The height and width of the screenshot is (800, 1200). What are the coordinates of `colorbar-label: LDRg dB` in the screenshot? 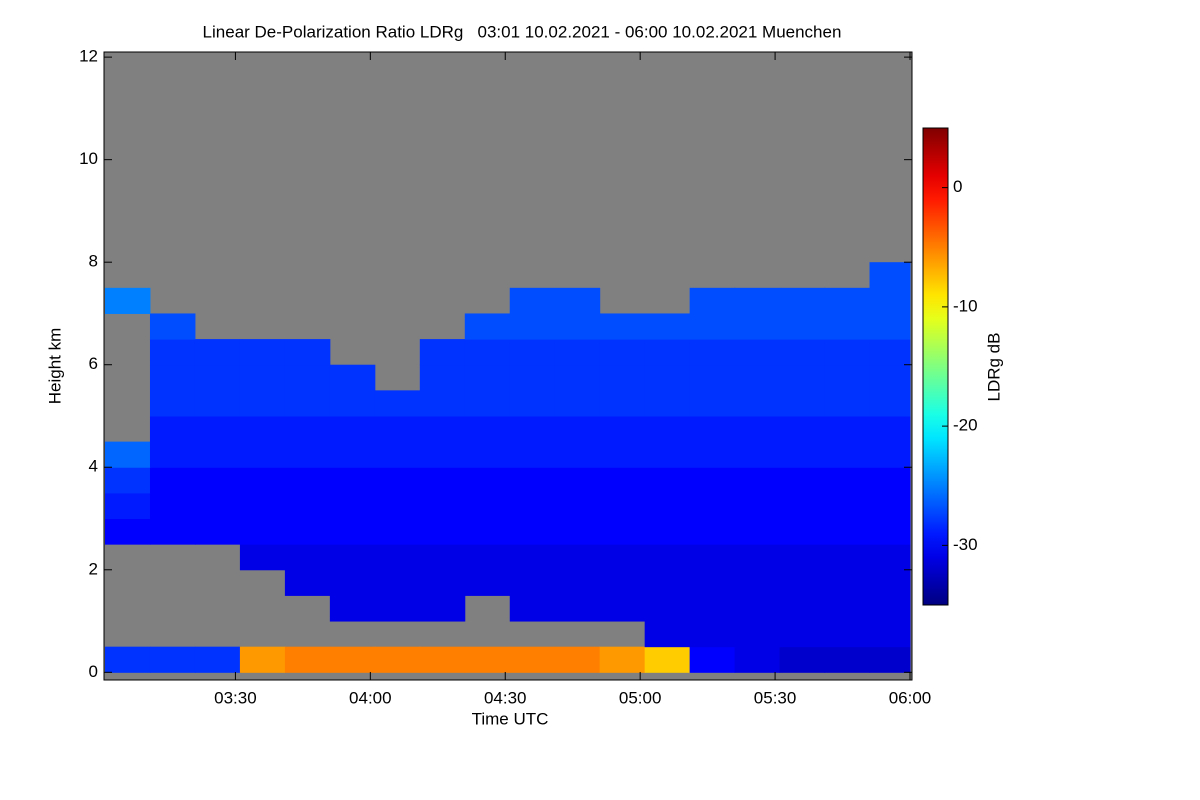 It's located at (993, 367).